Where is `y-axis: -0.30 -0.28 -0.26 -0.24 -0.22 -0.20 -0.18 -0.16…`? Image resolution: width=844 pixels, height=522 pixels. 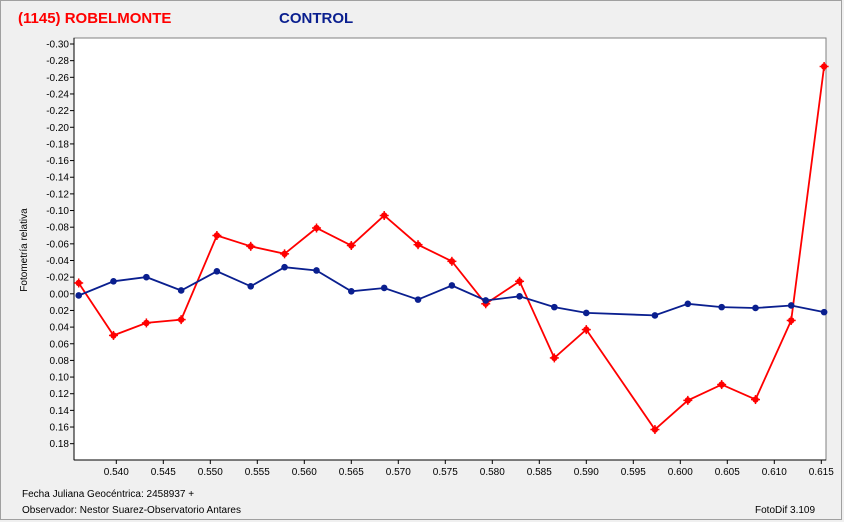
y-axis: -0.30 -0.28 -0.26 -0.24 -0.22 -0.20 -0.18 -0.16… is located at coordinates (60, 249).